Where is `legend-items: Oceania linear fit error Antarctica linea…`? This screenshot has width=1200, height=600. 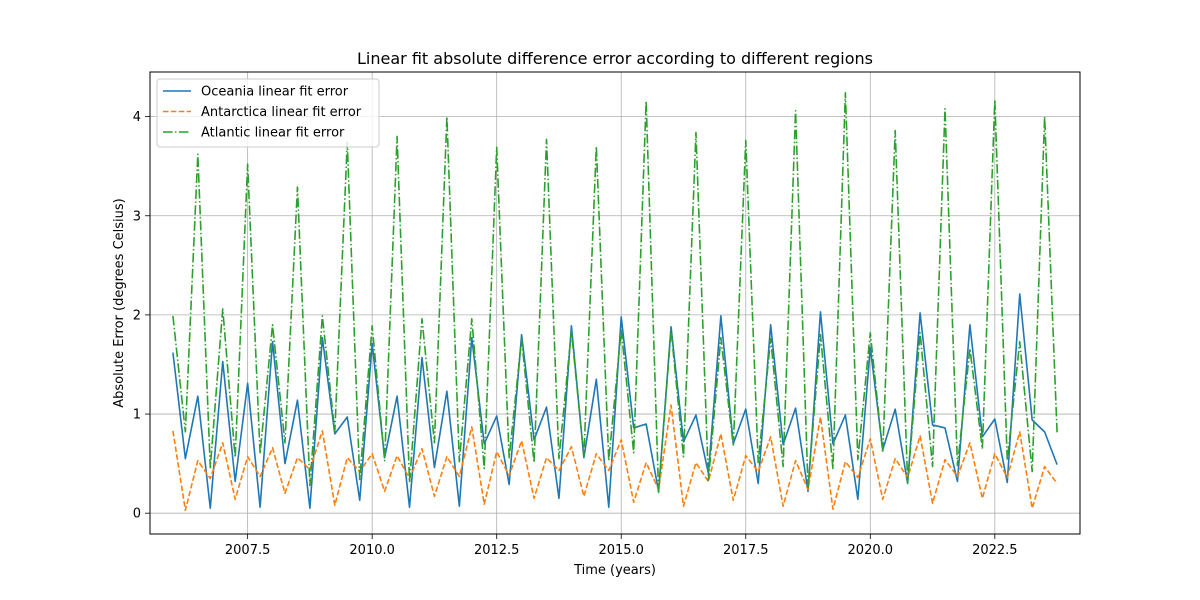 legend-items: Oceania linear fit error Antarctica linea… is located at coordinates (262, 113).